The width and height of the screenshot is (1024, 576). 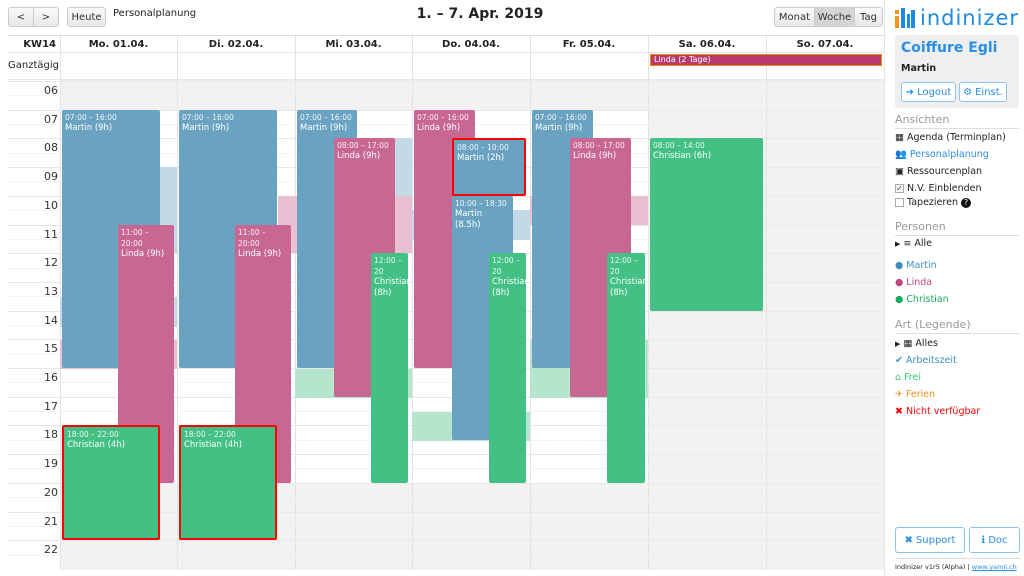 What do you see at coordinates (118, 44) in the screenshot?
I see `day-header: Mo. 01.04.` at bounding box center [118, 44].